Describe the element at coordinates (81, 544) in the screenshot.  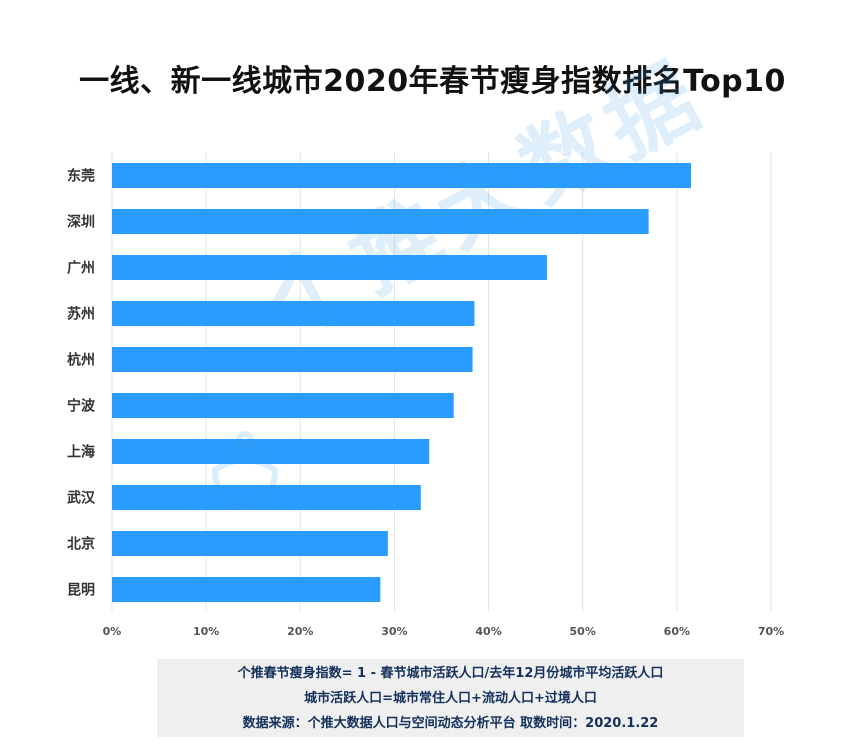
I see `category-label: 北京` at that location.